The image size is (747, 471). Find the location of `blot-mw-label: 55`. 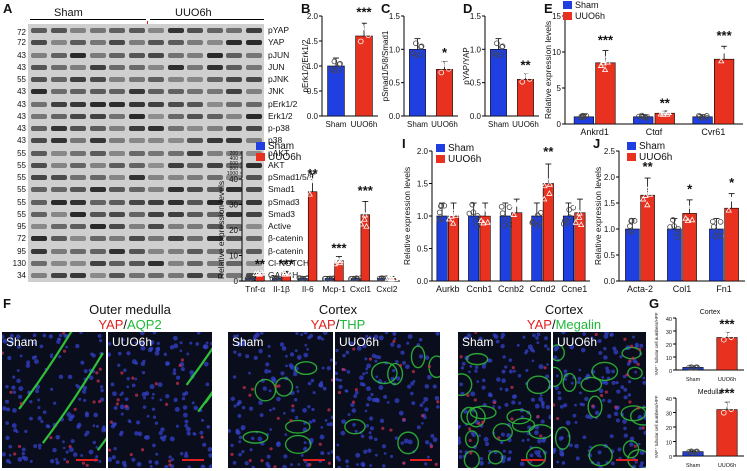

blot-mw-label: 55 is located at coordinates (21, 165).